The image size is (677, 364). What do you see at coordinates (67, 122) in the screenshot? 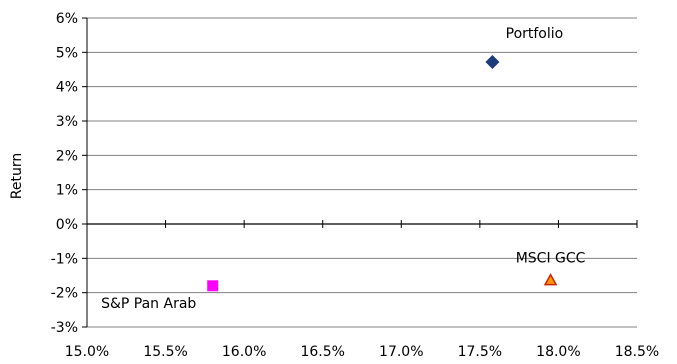
I see `y-tick-label: 3%` at bounding box center [67, 122].